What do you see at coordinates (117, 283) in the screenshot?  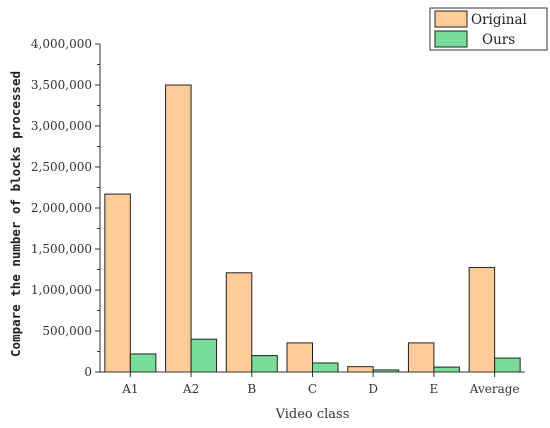 I see `bar-original-a1` at bounding box center [117, 283].